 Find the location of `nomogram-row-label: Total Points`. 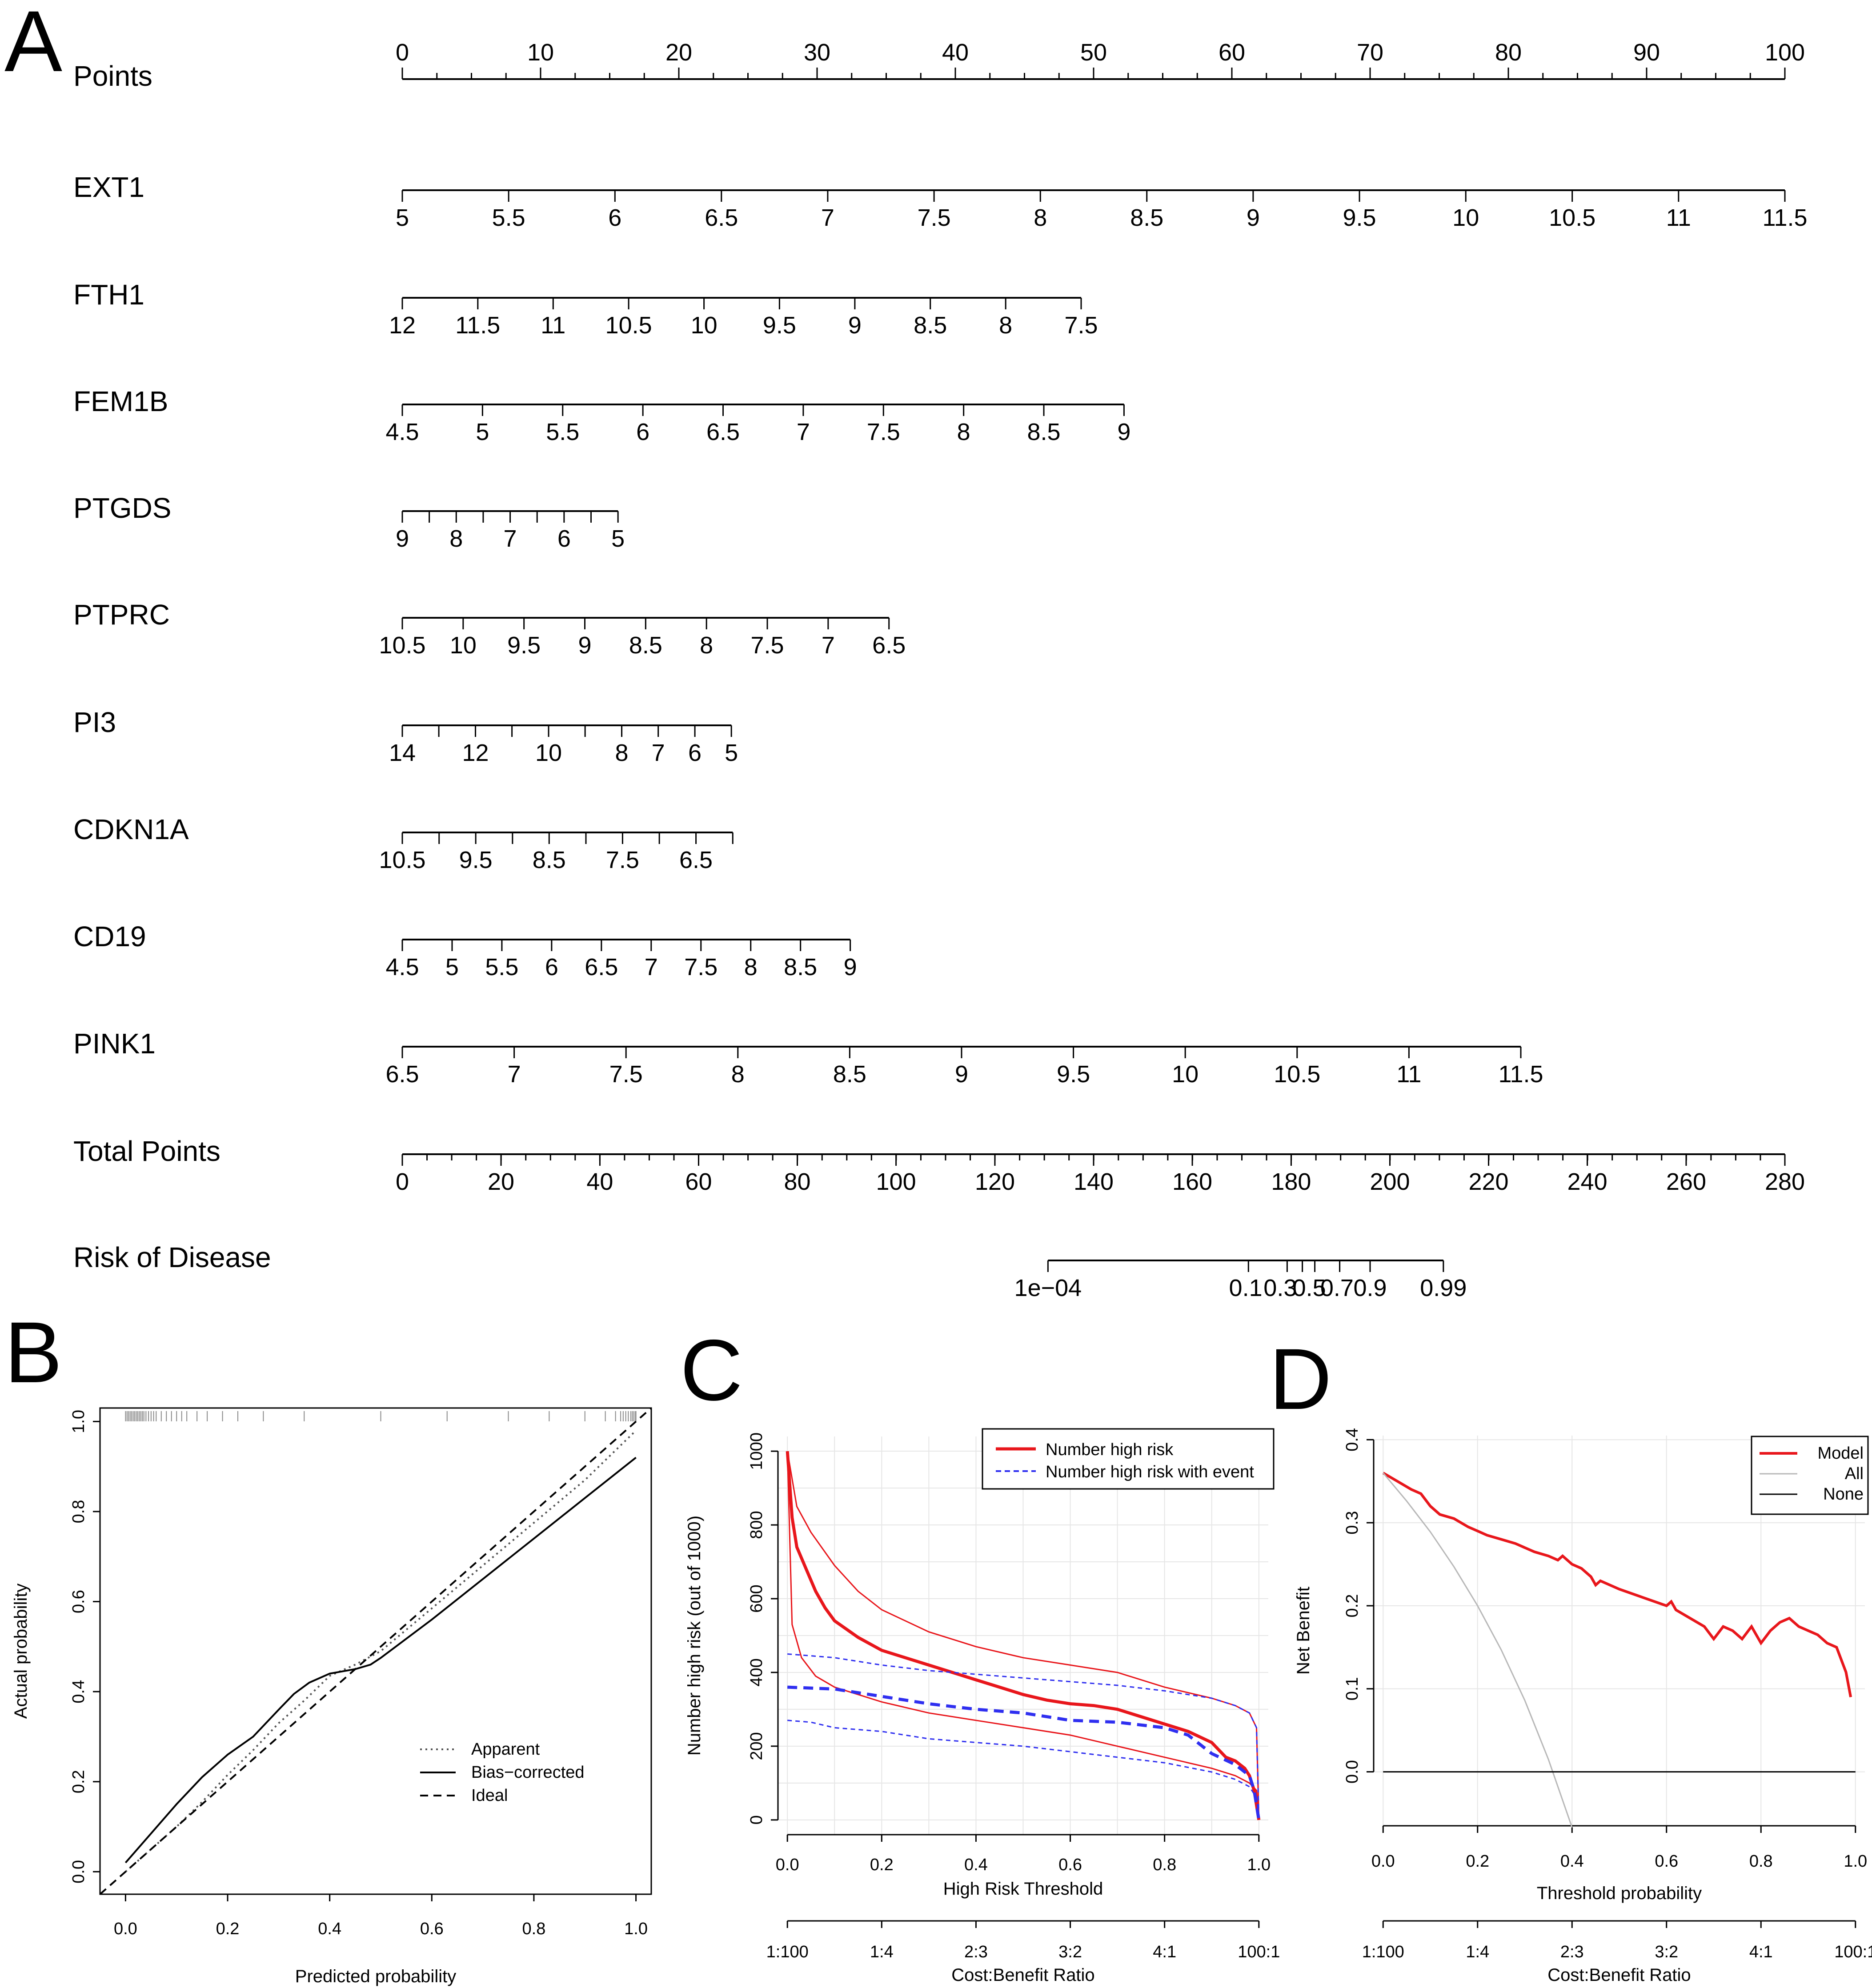

nomogram-row-label: Total Points is located at coordinates (146, 1151).